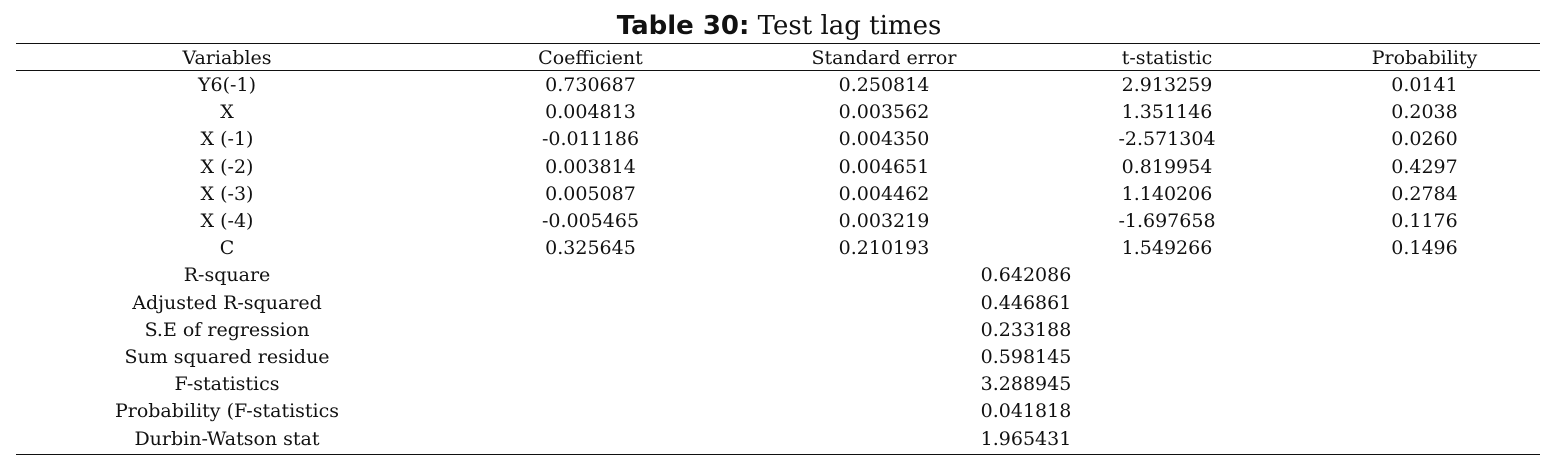 This screenshot has height=474, width=1558. I want to click on cell-variable: X, so click(227, 112).